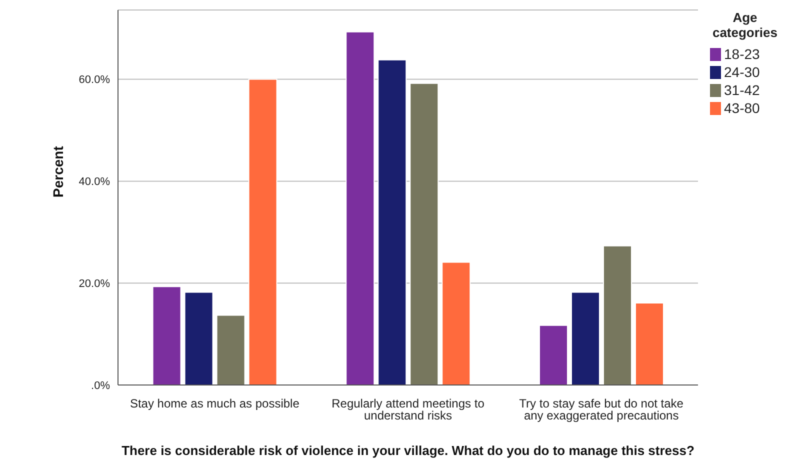  What do you see at coordinates (94, 80) in the screenshot?
I see `y-tick-label: 60.0%` at bounding box center [94, 80].